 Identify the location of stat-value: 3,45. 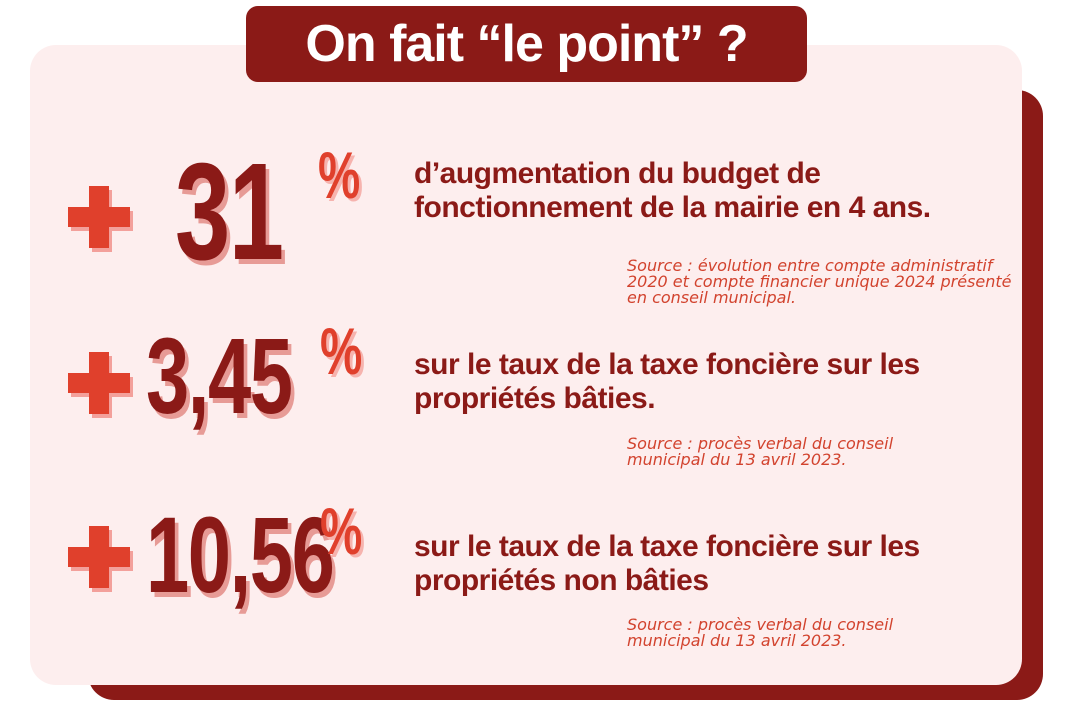
(219, 375).